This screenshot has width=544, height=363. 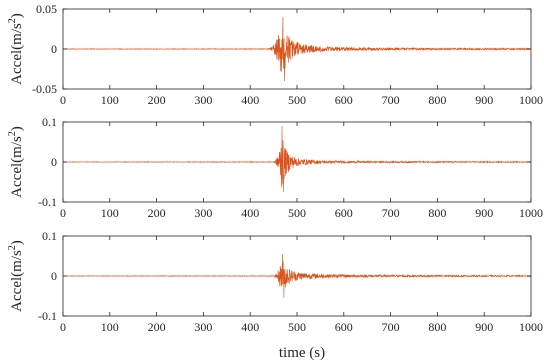 I want to click on x-axis-label: time (s), so click(x=302, y=353).